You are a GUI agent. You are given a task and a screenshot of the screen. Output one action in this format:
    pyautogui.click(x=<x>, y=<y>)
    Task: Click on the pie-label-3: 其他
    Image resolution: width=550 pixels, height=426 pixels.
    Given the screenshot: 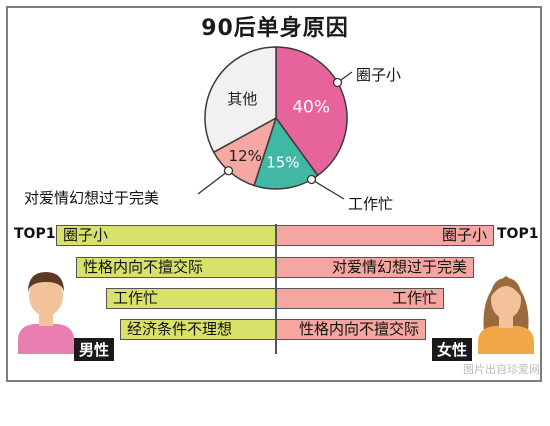 What is the action you would take?
    pyautogui.click(x=242, y=99)
    